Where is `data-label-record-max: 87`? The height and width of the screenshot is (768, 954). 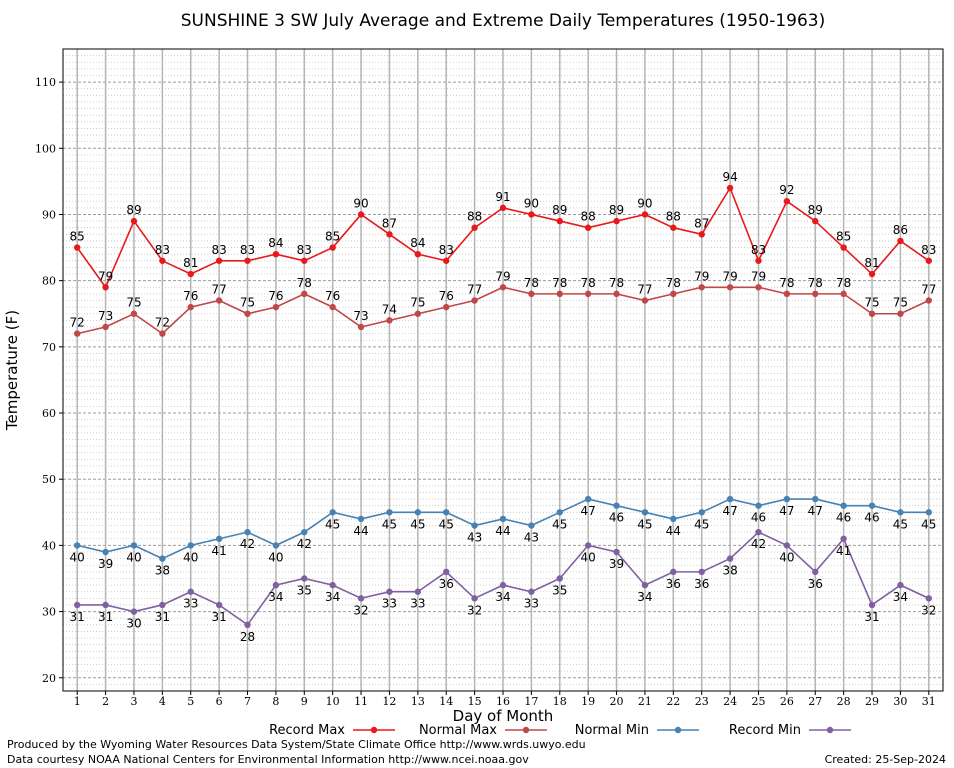 data-label-record-max: 87 is located at coordinates (389, 223).